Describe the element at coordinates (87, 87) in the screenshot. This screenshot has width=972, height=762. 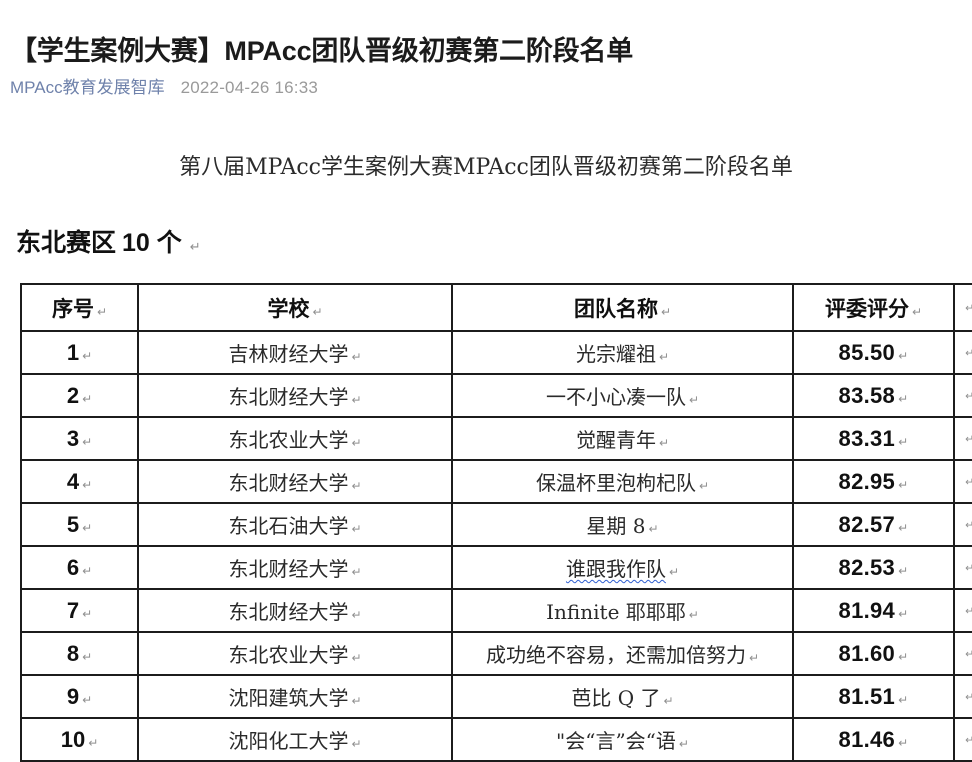
I see `byline-account-name: MPAcc教育发展智库` at that location.